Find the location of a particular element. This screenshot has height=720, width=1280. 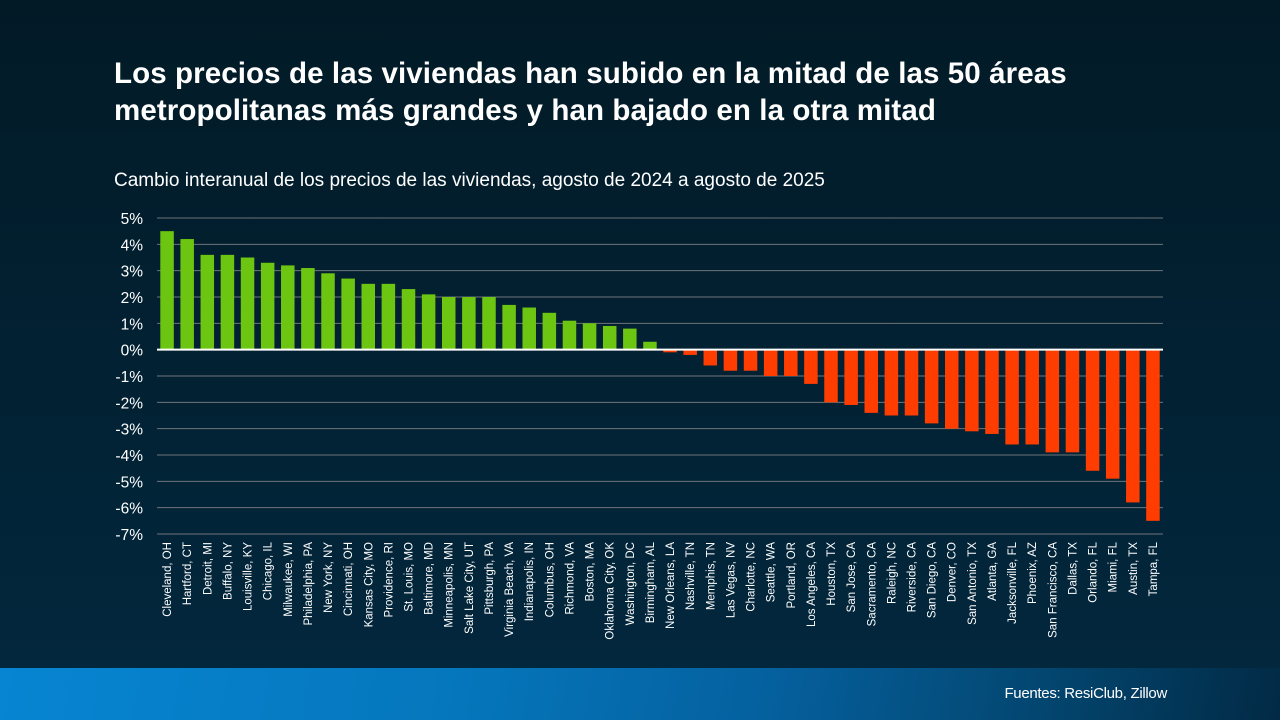

x-tick-label: Portland, OR is located at coordinates (792, 575).